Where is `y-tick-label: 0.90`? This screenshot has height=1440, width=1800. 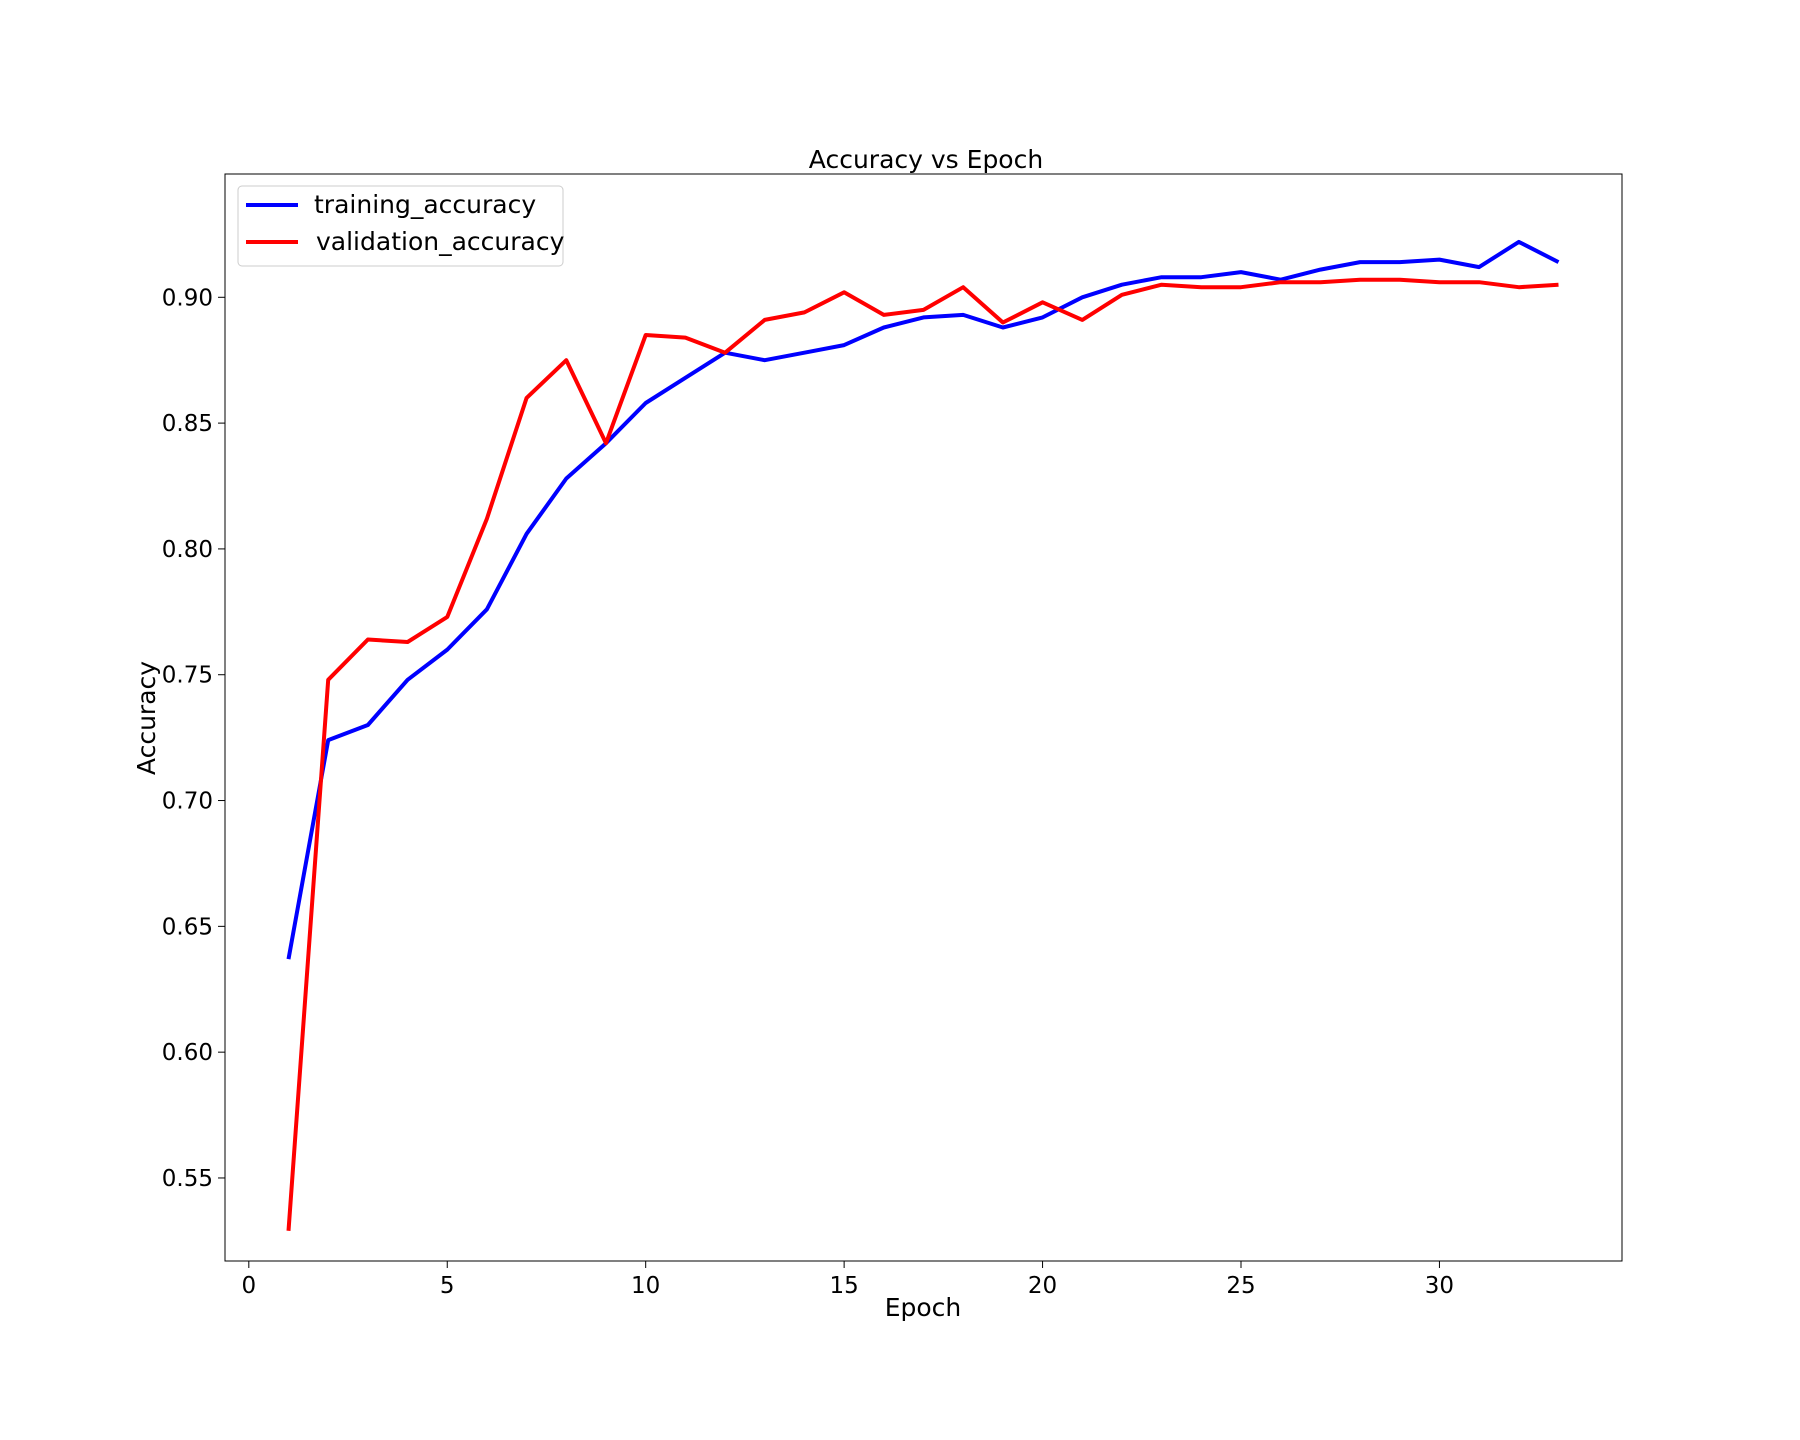
y-tick-label: 0.90 is located at coordinates (187, 298).